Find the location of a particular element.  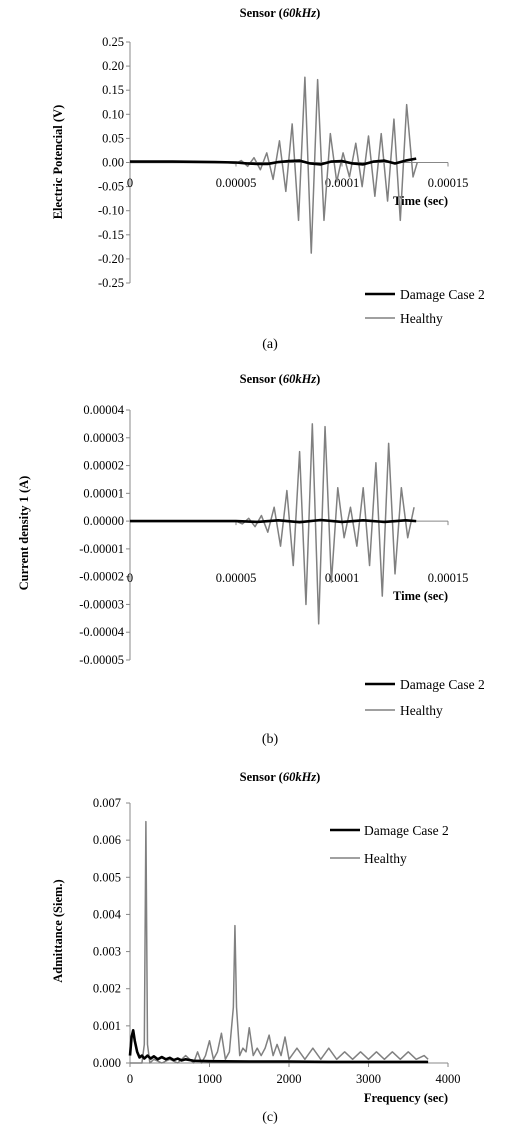

y-tick-label: -0.25 is located at coordinates (111, 283).